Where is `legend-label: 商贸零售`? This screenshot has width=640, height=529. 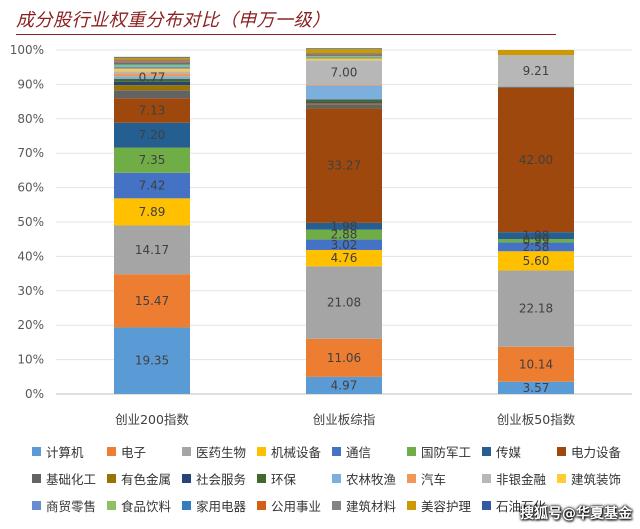
legend-label: 商贸零售 is located at coordinates (71, 506).